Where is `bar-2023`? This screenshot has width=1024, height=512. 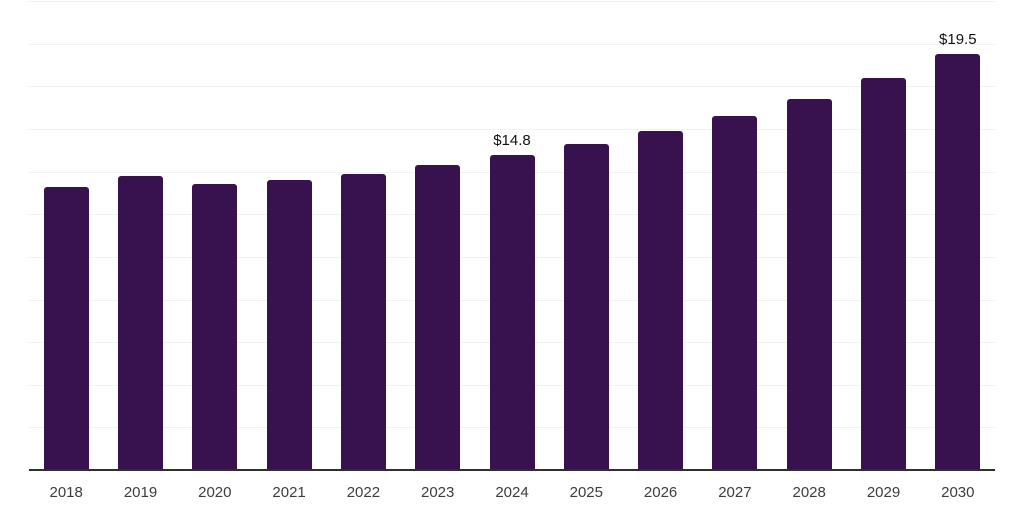 bar-2023 is located at coordinates (438, 317).